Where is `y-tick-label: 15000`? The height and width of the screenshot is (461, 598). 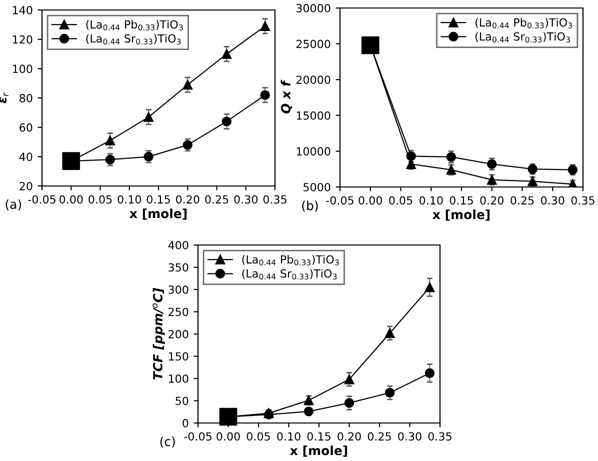 y-tick-label: 15000 is located at coordinates (313, 115).